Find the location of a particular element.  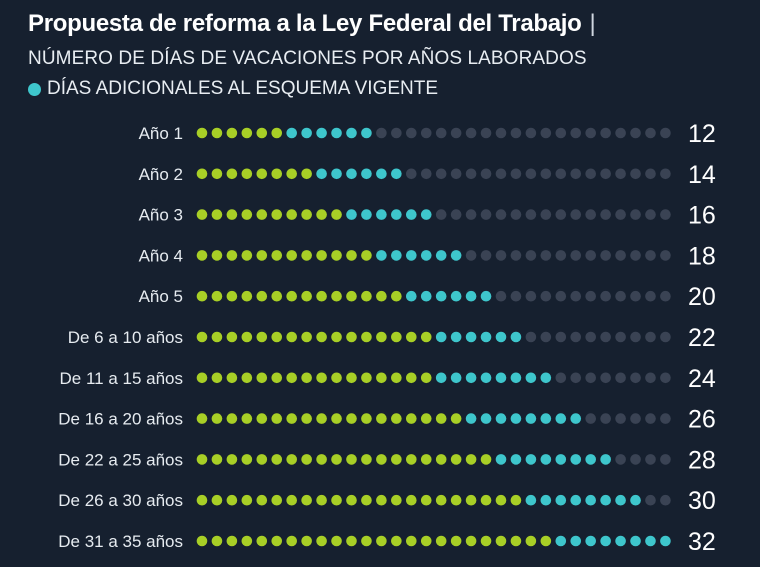

total-days-label: 16 is located at coordinates (702, 216).